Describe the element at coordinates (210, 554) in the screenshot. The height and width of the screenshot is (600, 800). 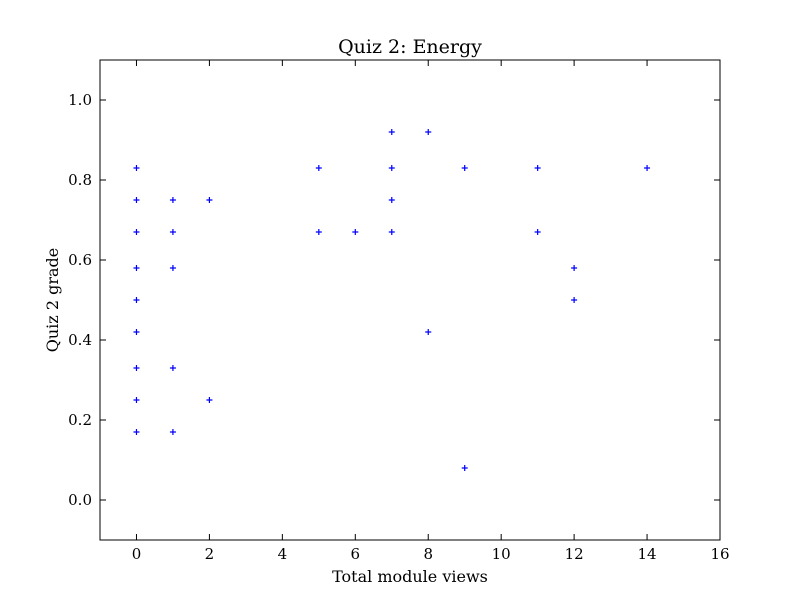
I see `x-tick-label: 2` at that location.